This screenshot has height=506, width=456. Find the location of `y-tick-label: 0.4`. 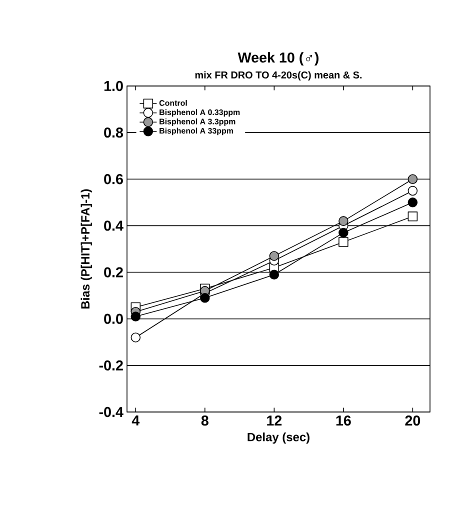

y-tick-label: 0.4 is located at coordinates (114, 225).